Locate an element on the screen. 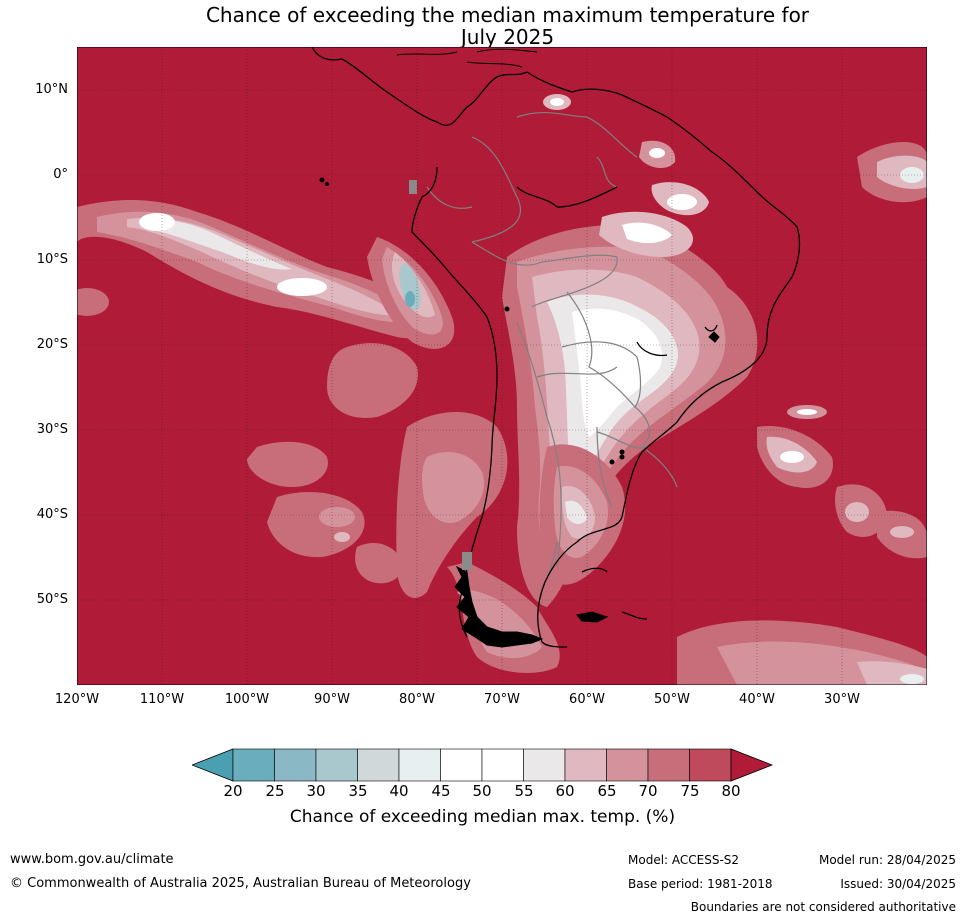 The image size is (965, 919). model-text: Model: ACCESS-S2 is located at coordinates (684, 860).